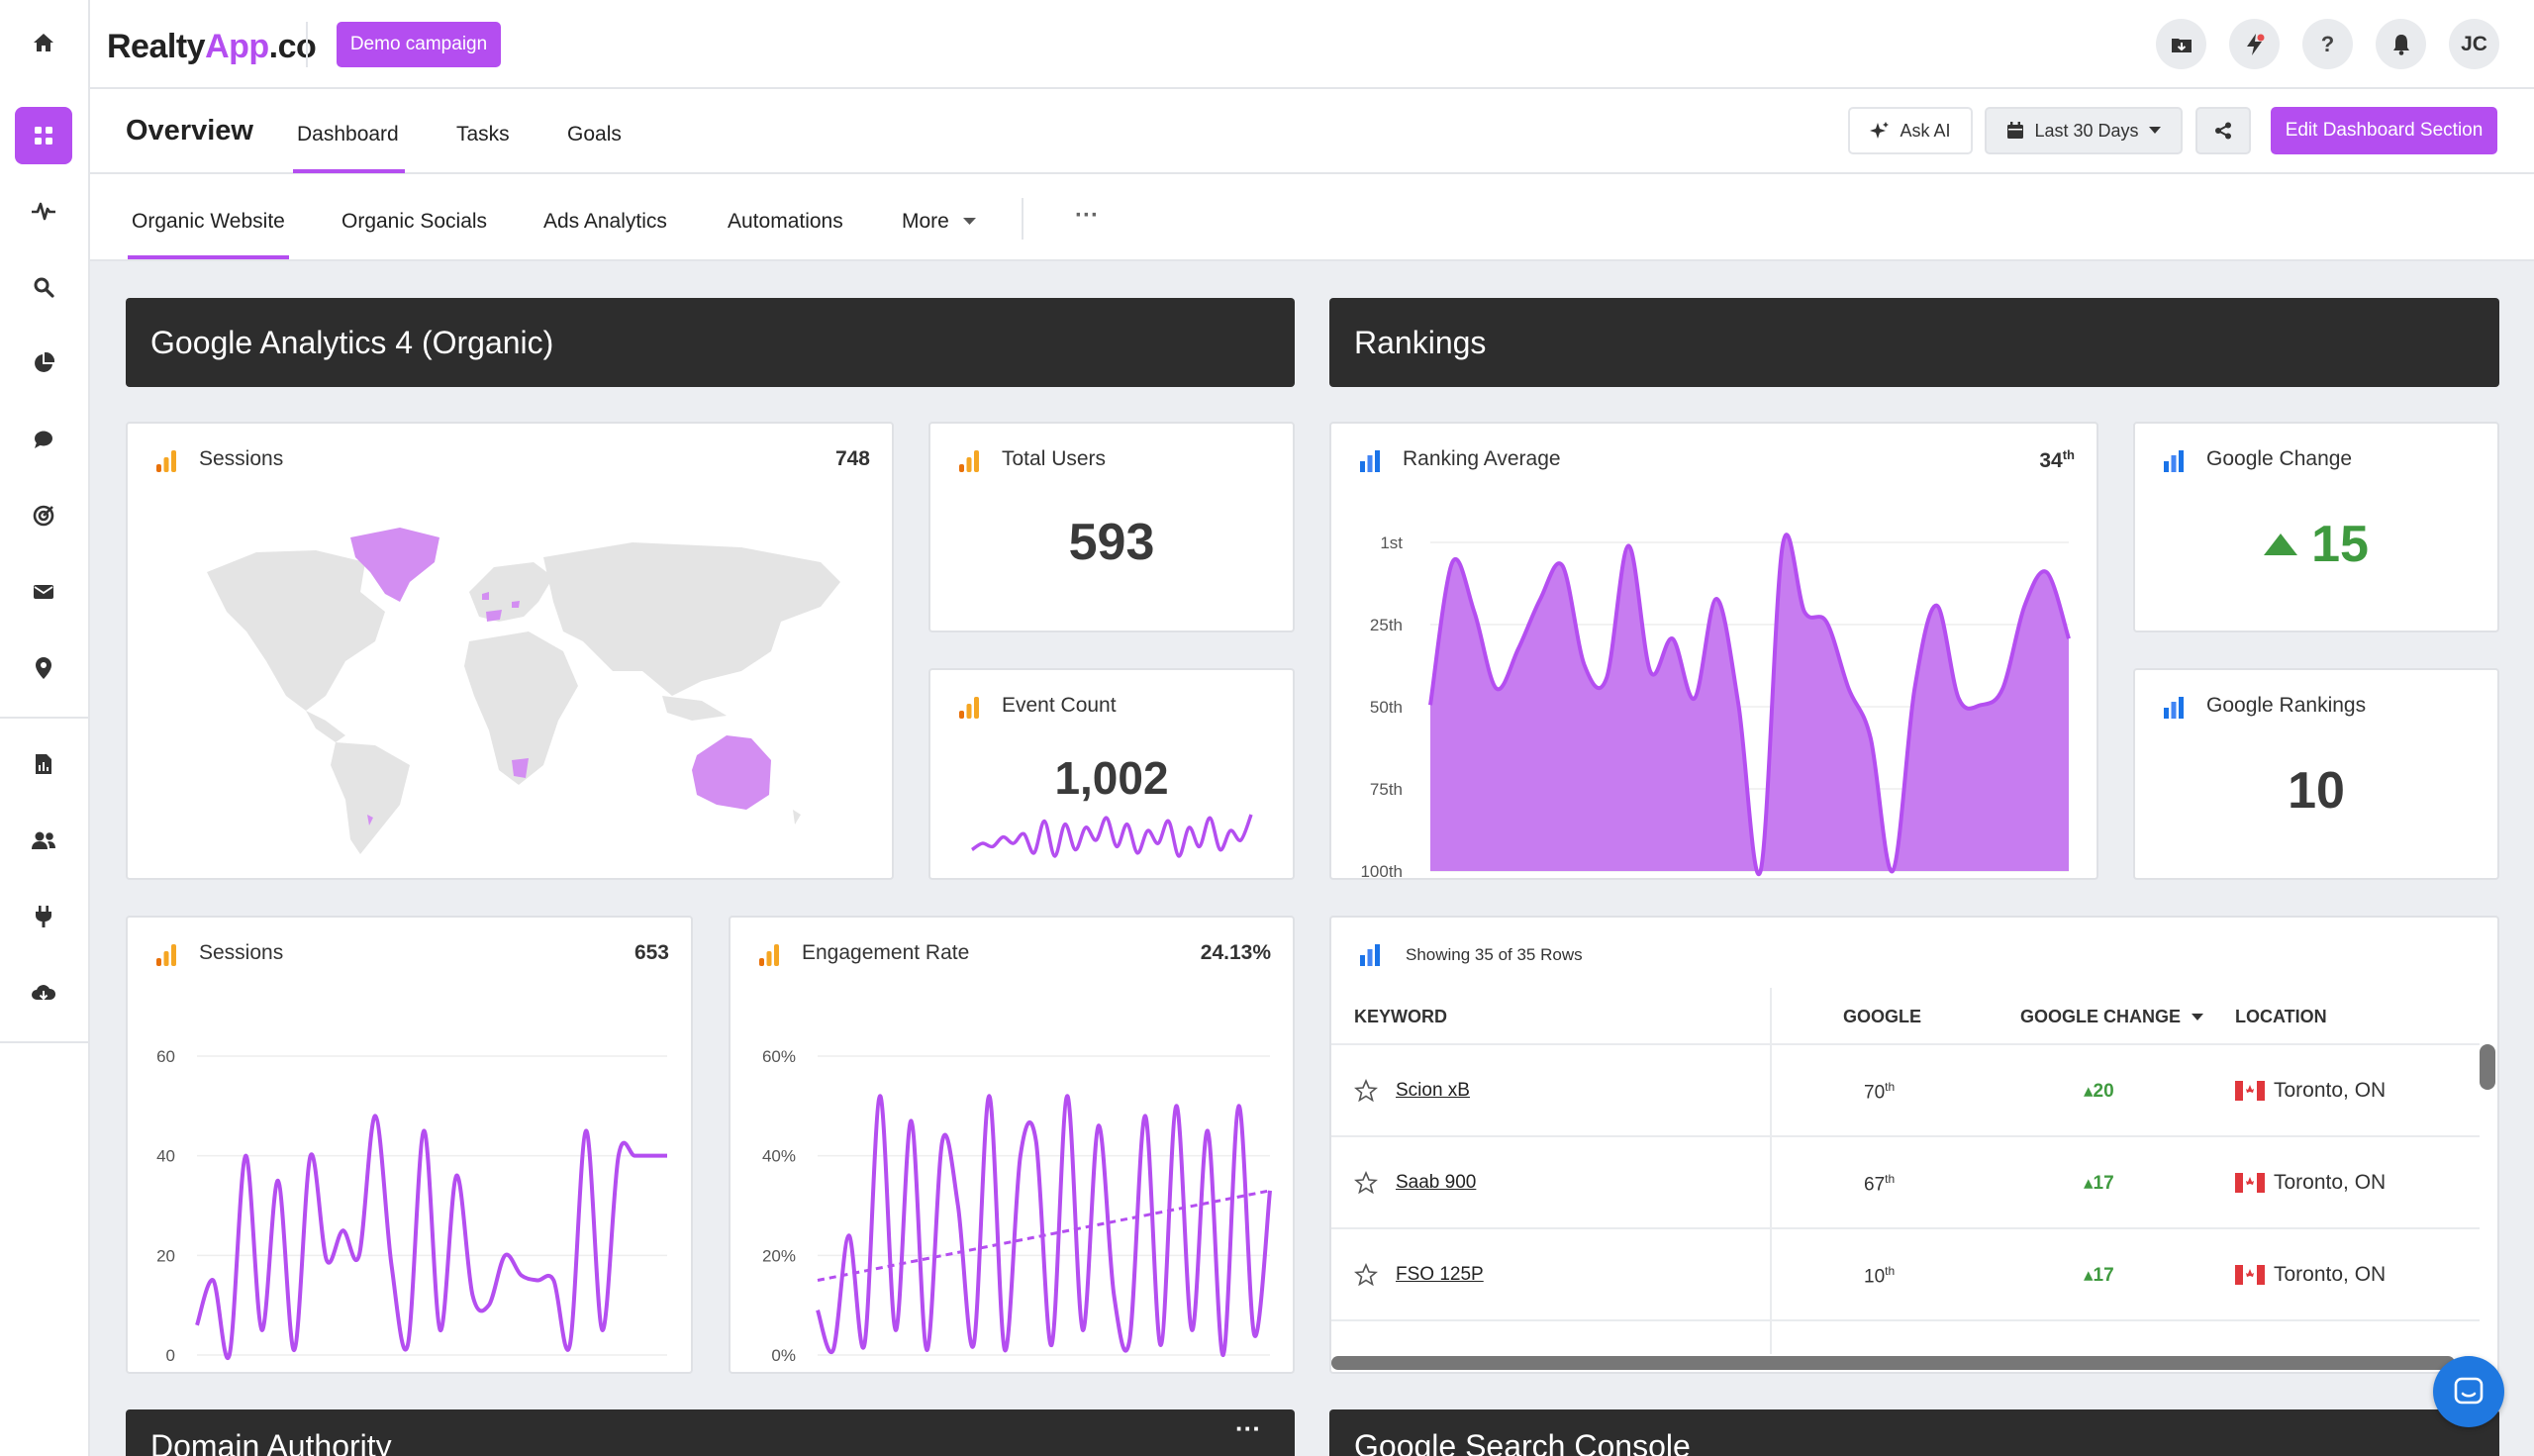 Image resolution: width=2534 pixels, height=1456 pixels. I want to click on sidebar-item-activity, so click(44, 211).